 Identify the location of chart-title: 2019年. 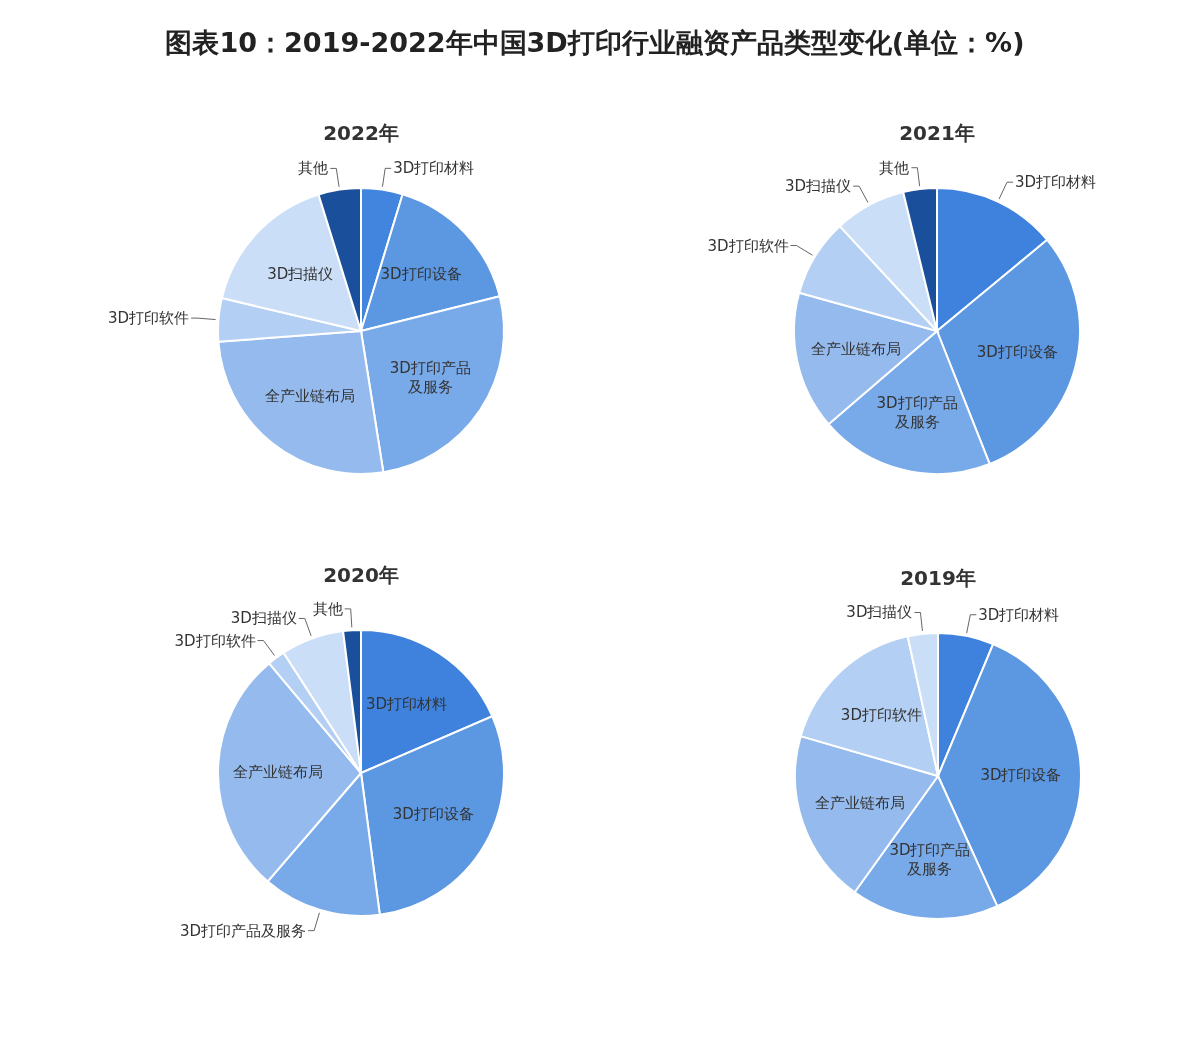
(938, 578).